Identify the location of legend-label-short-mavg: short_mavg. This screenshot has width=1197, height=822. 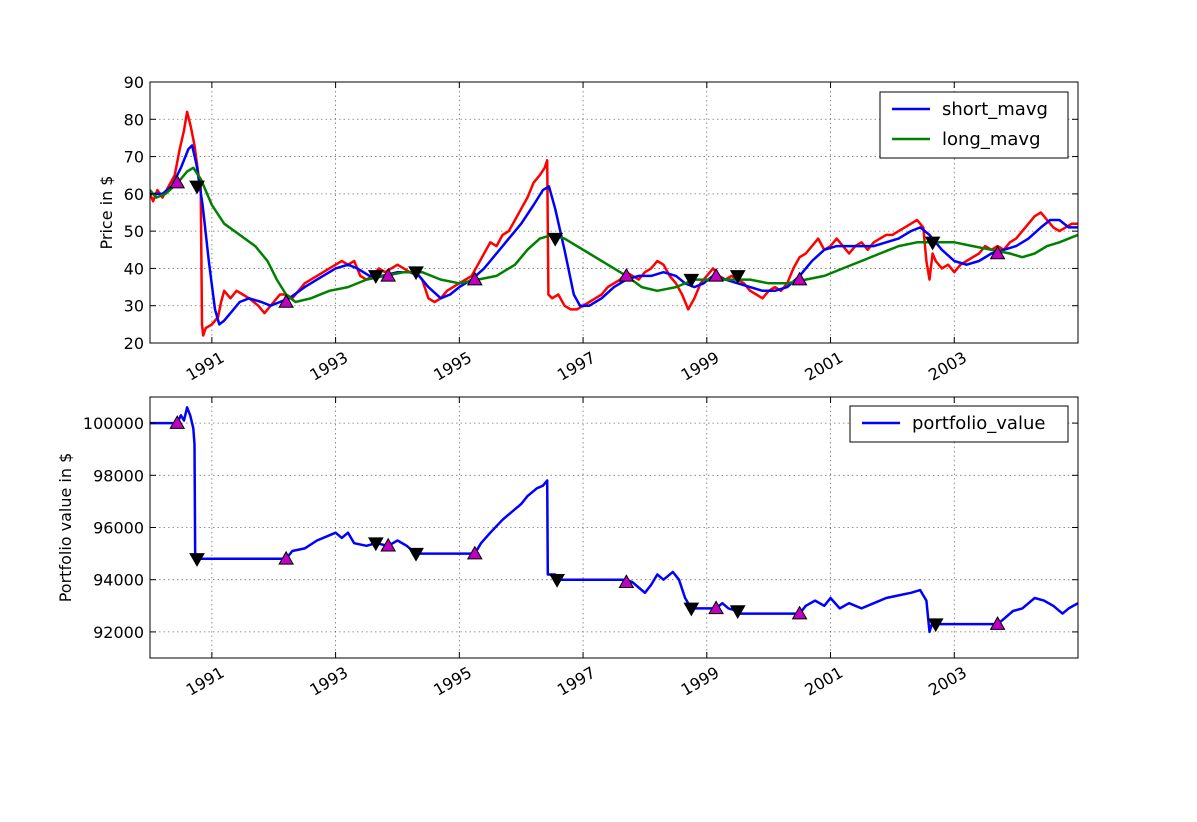
(995, 109).